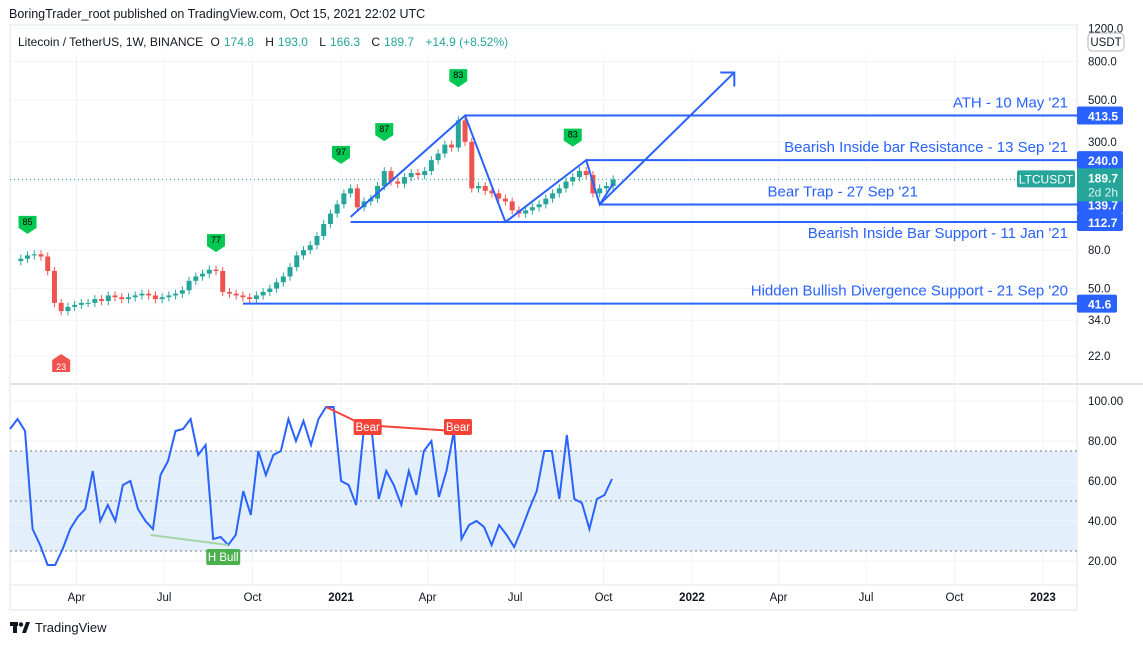 This screenshot has height=646, width=1143. I want to click on rsi-signal-badge, so click(223, 557).